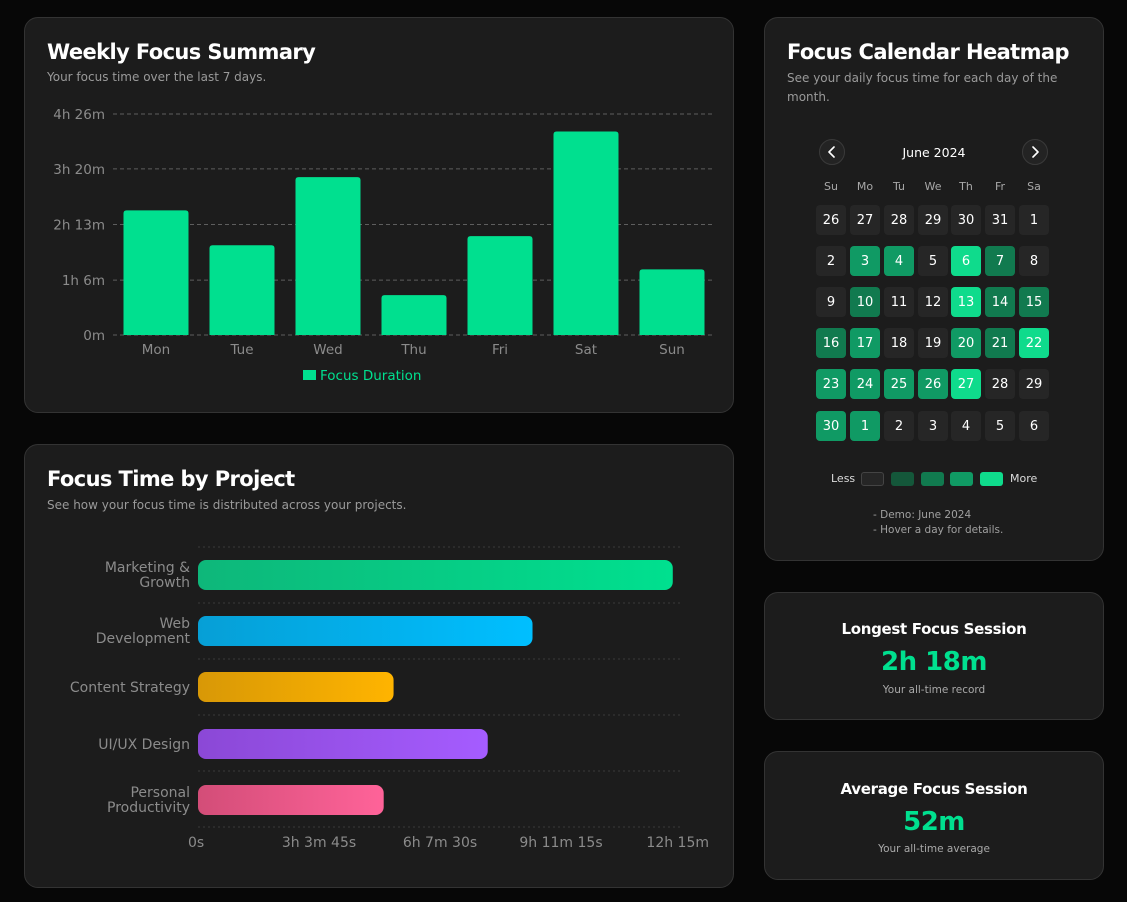 The height and width of the screenshot is (902, 1127). I want to click on calendar-day: 8, so click(1034, 261).